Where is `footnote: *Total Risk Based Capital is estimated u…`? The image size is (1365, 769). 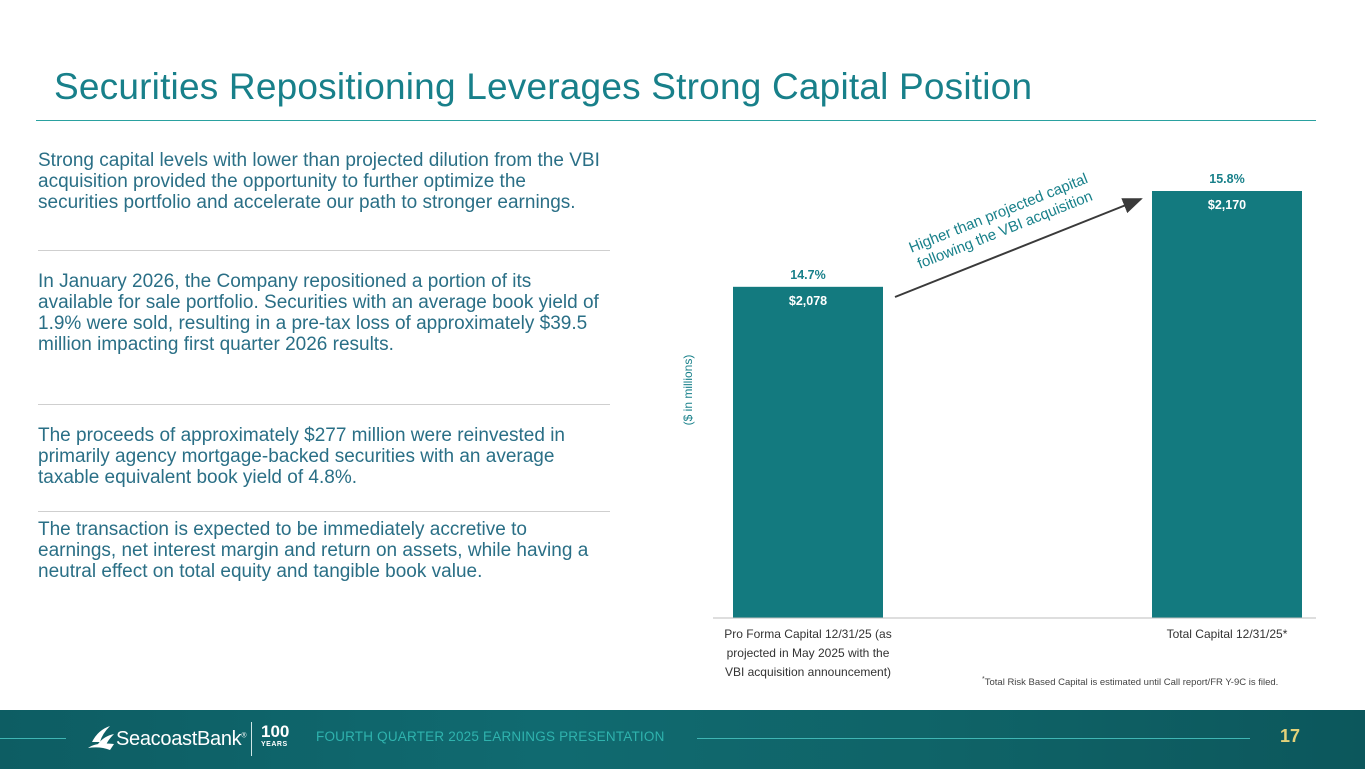
footnote: *Total Risk Based Capital is estimated u… is located at coordinates (1130, 682).